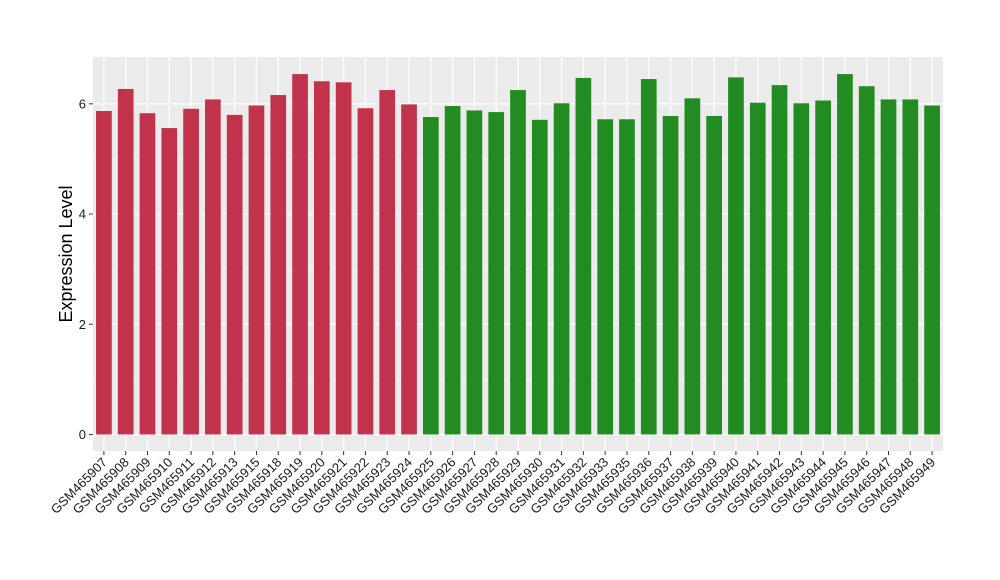 This screenshot has height=580, width=1000. Describe the element at coordinates (66, 253) in the screenshot. I see `y-axis-title: Expression Level` at that location.